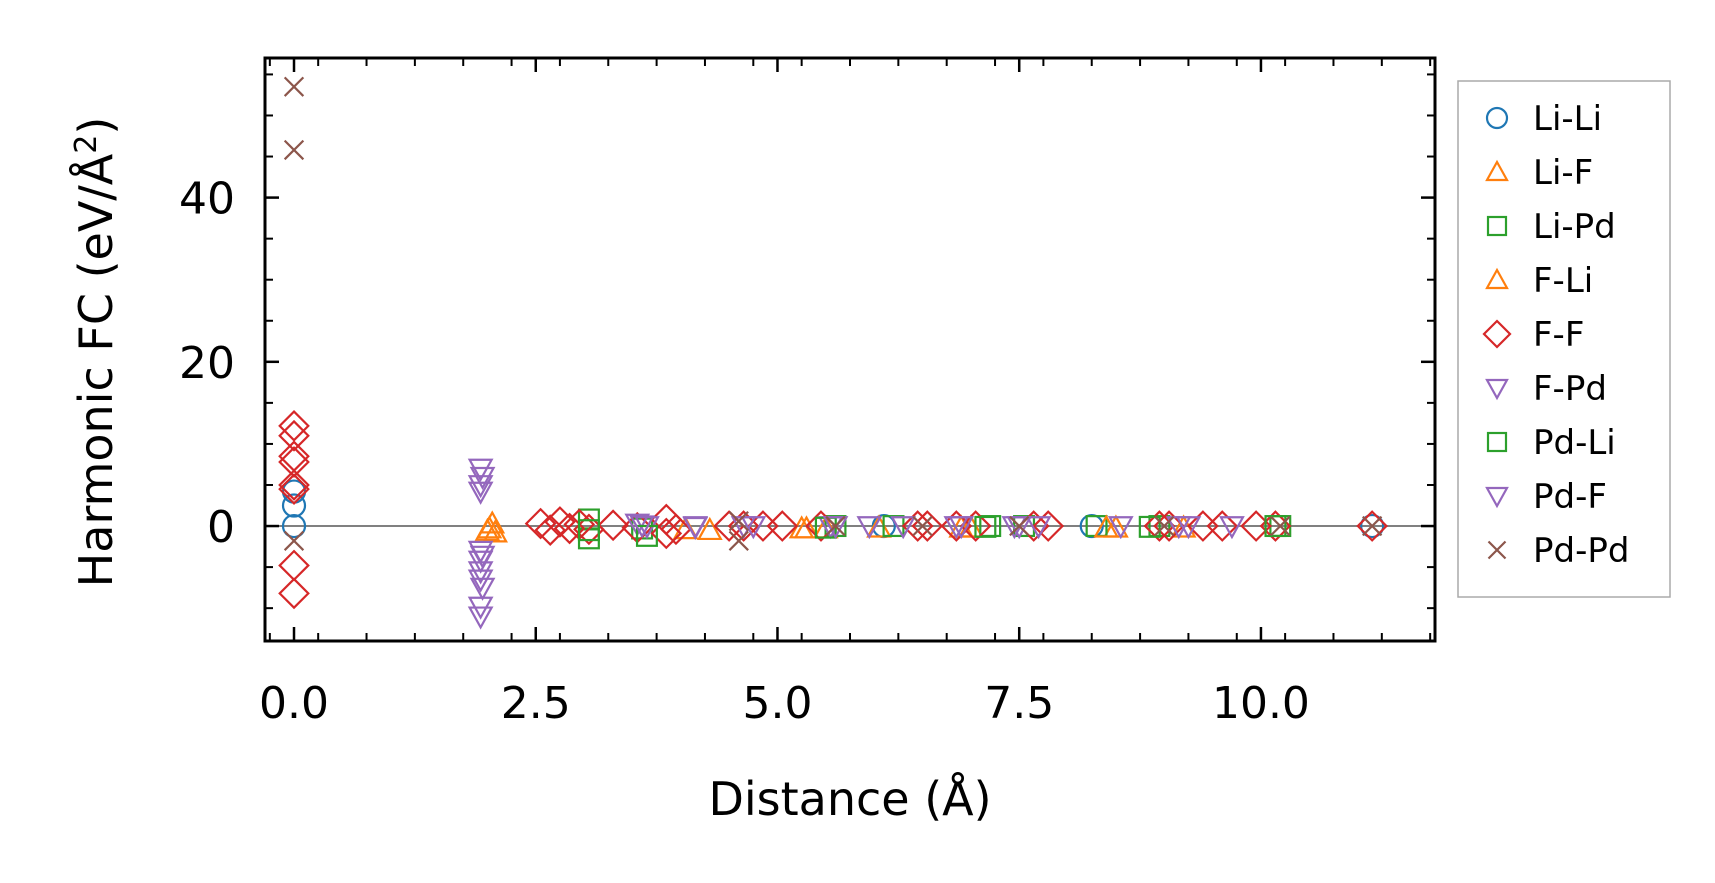  I want to click on y-tick-label: 40, so click(207, 199).